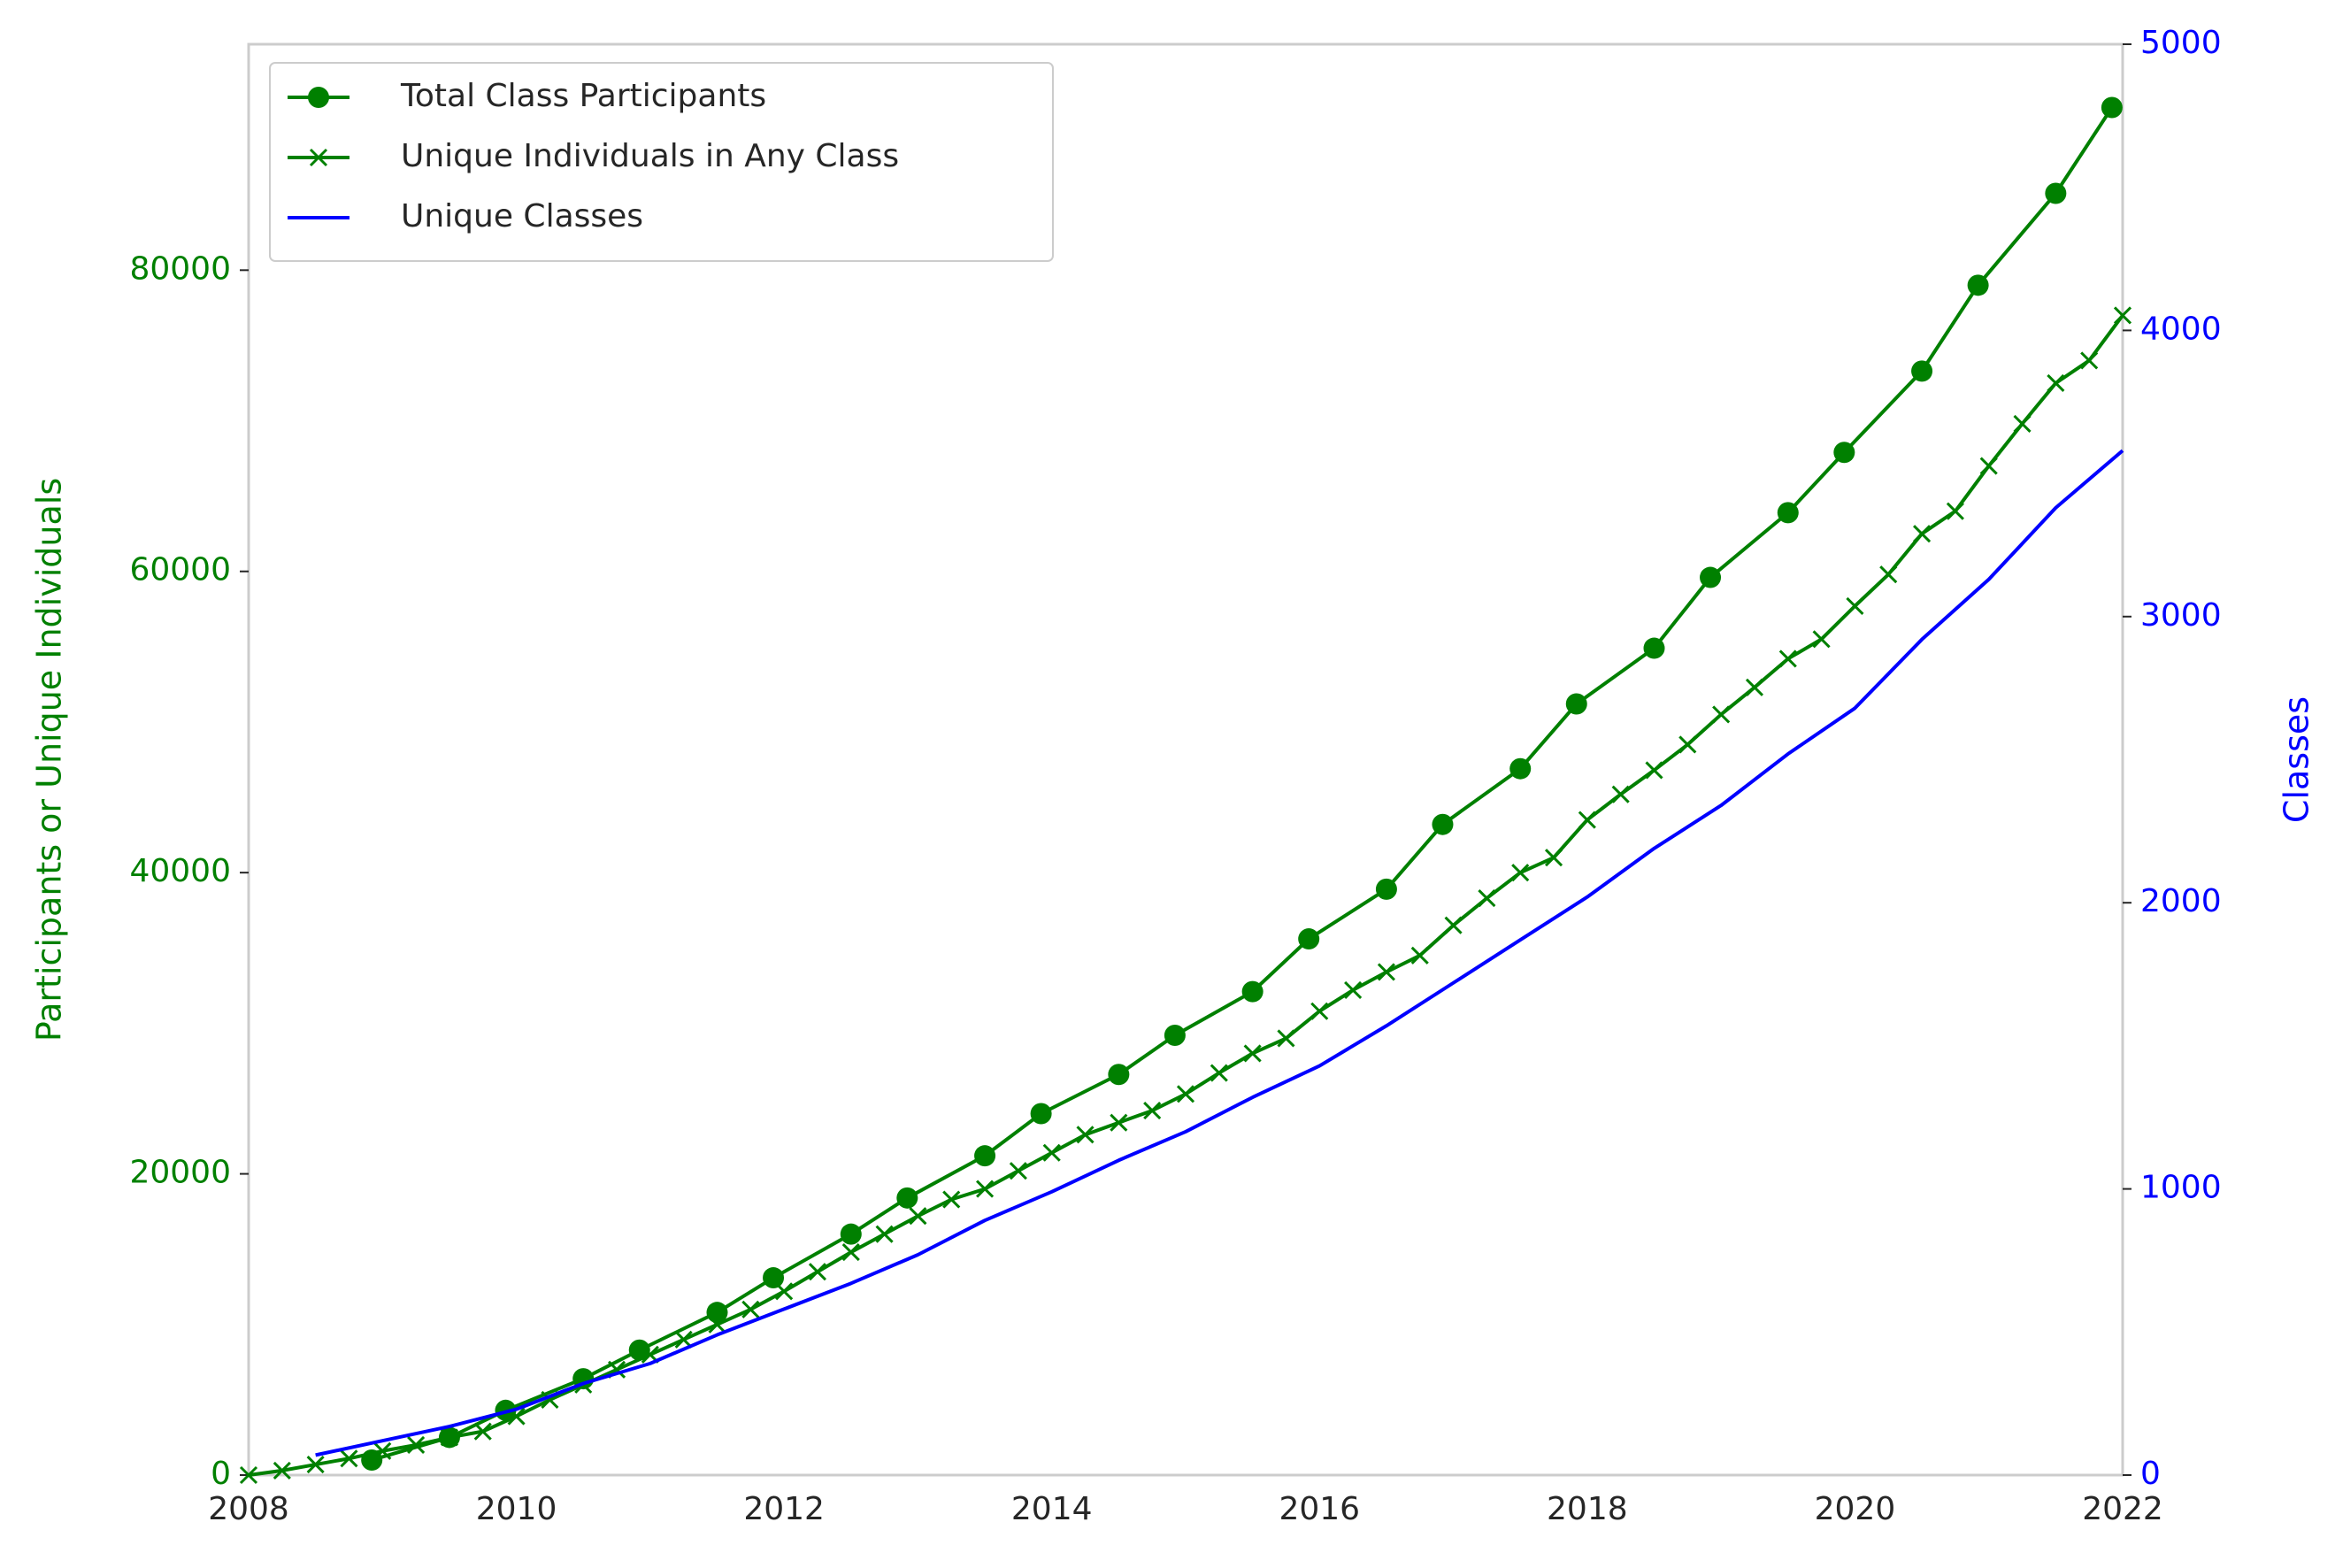  I want to click on y-tick-label: 0, so click(221, 1474).